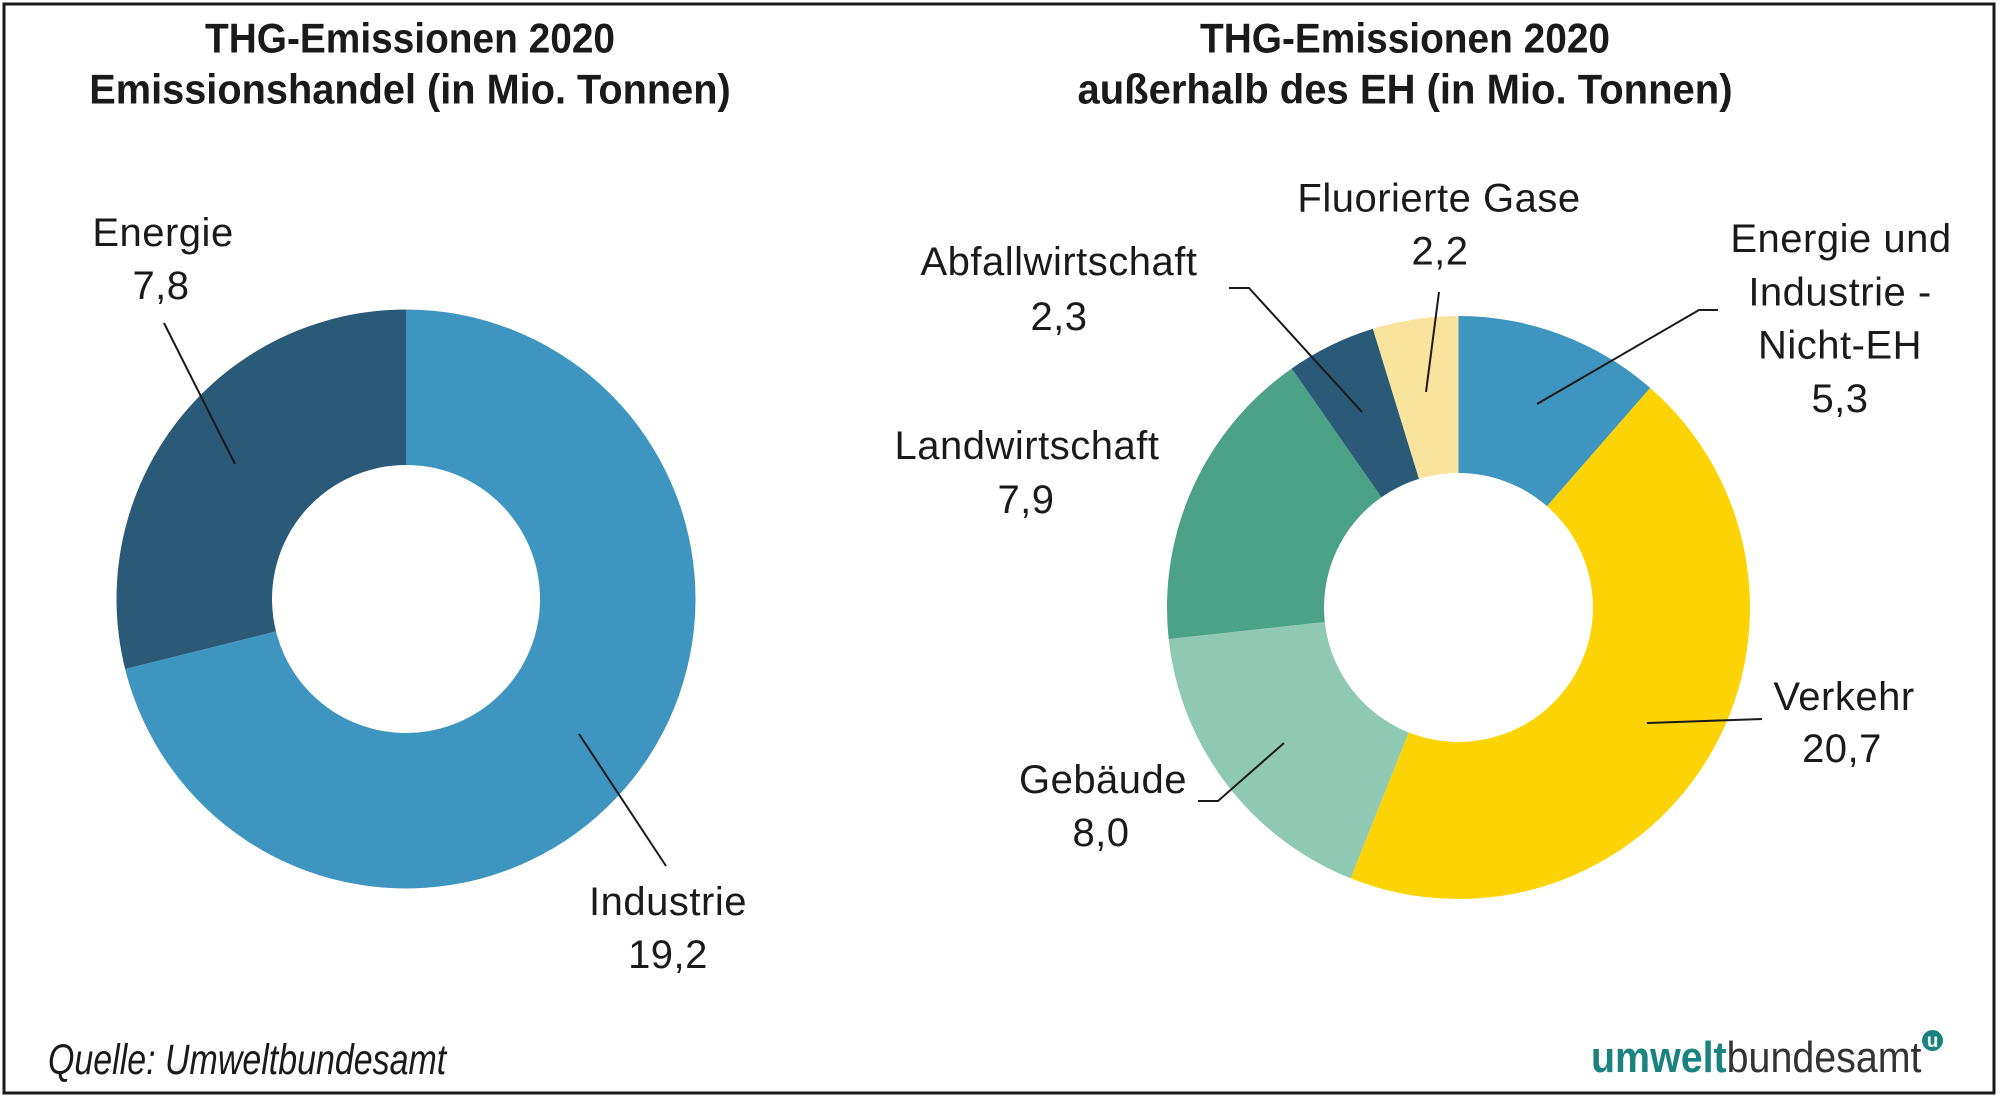  I want to click on svg-text: Verkehr, so click(1843, 697).